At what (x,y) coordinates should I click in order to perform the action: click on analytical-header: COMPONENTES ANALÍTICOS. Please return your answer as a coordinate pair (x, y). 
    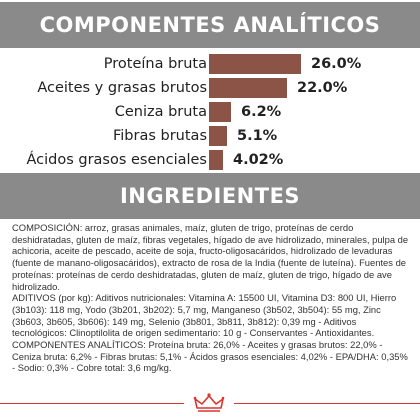
    Looking at the image, I should click on (210, 25).